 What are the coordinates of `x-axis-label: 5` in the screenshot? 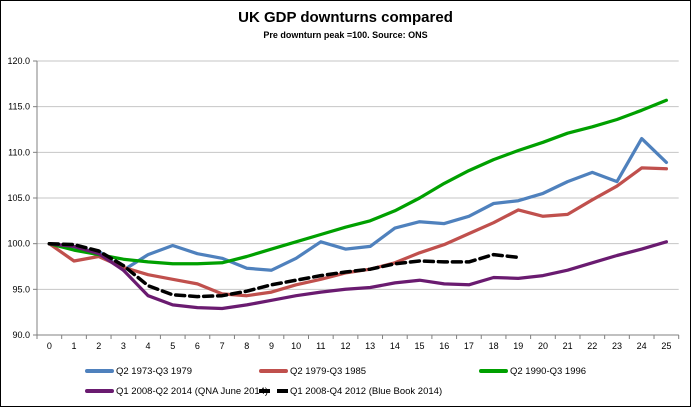 It's located at (172, 346).